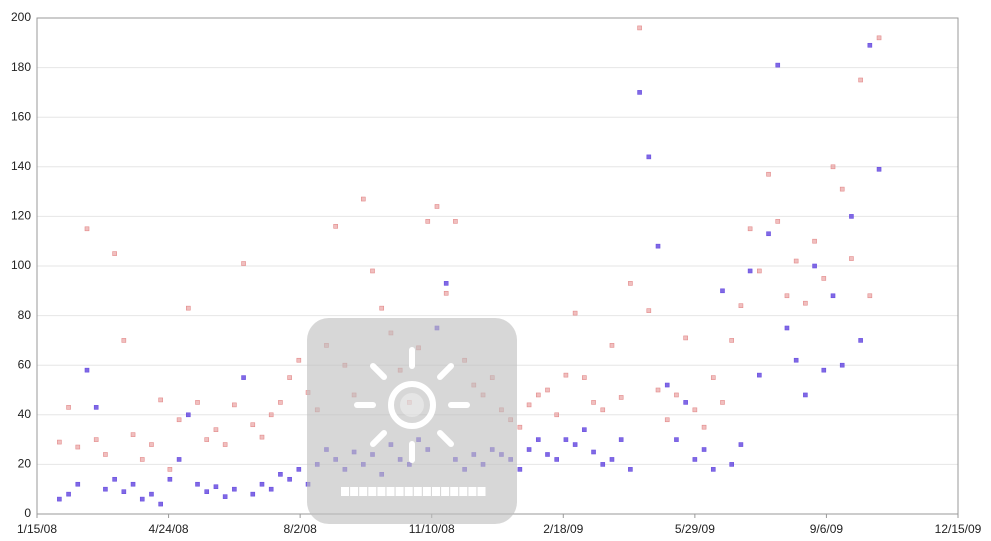 This screenshot has height=541, width=991. I want to click on y-tick-label: 140, so click(21, 166).